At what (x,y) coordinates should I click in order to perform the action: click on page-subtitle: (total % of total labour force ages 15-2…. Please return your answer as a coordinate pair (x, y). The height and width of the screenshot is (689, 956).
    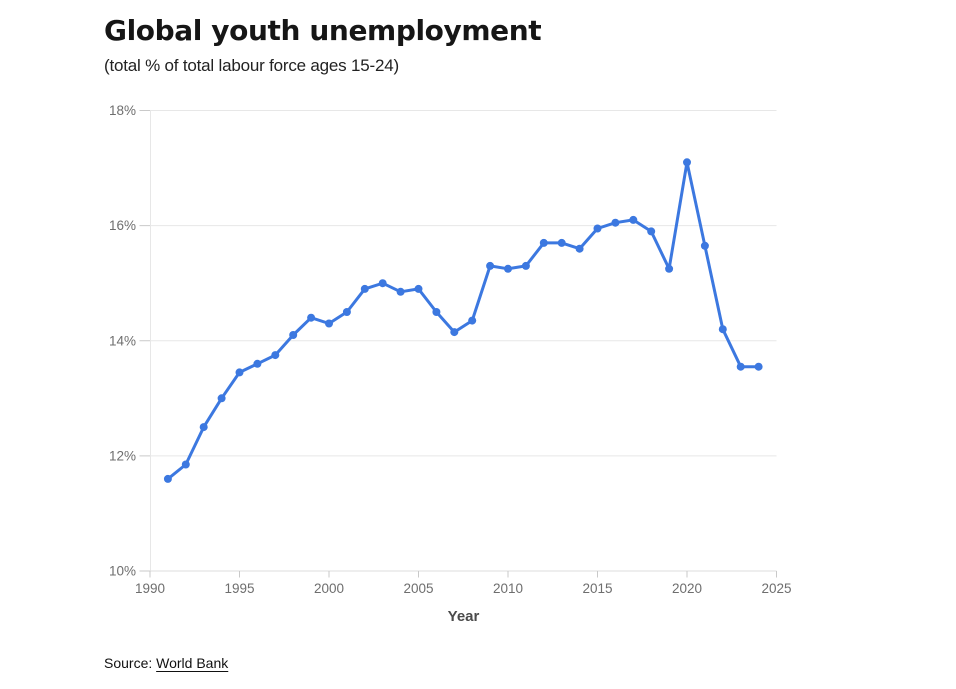
    Looking at the image, I should click on (251, 65).